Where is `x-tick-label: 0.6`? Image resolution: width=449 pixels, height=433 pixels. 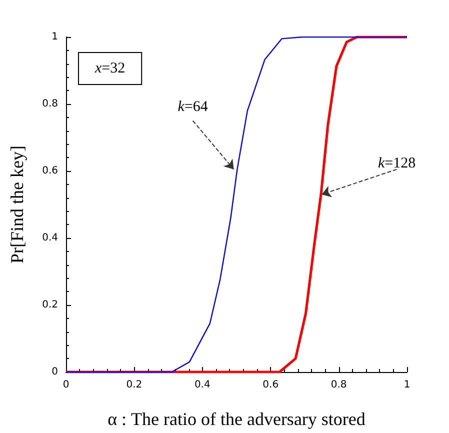
x-tick-label: 0.6 is located at coordinates (270, 385).